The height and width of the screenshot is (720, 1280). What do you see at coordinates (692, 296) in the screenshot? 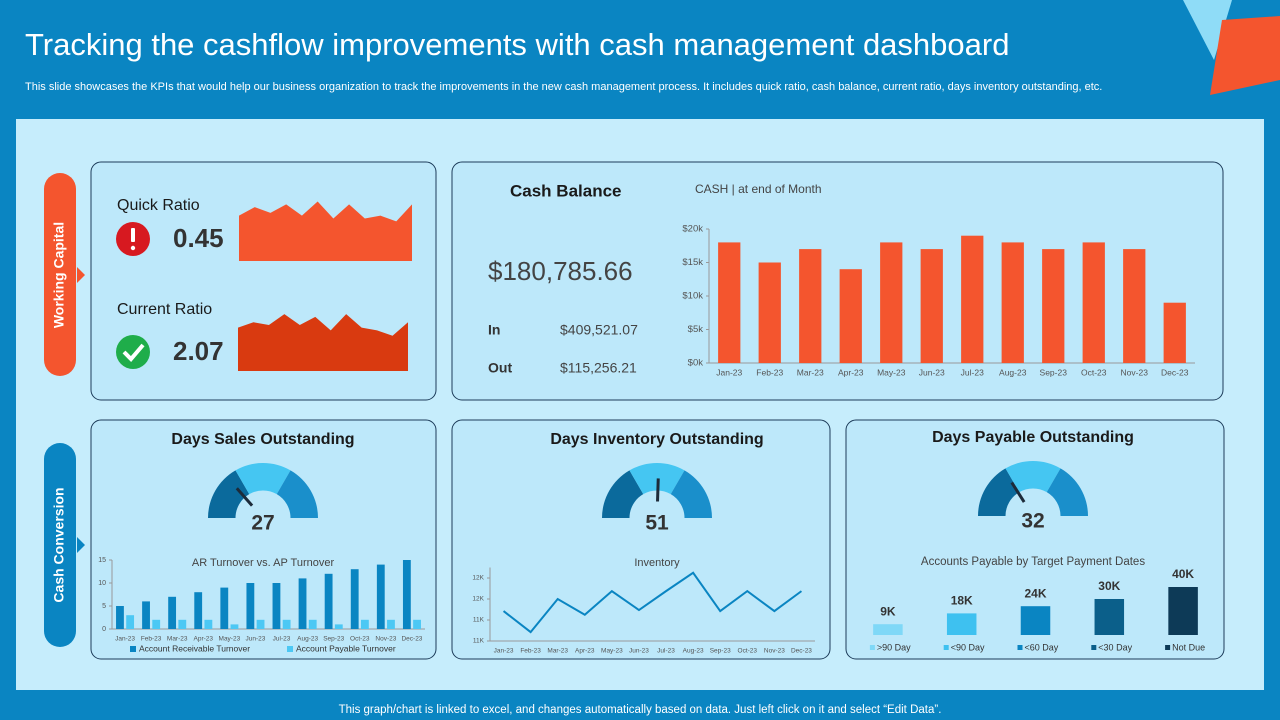
I see `y-tick-label: $10k` at bounding box center [692, 296].